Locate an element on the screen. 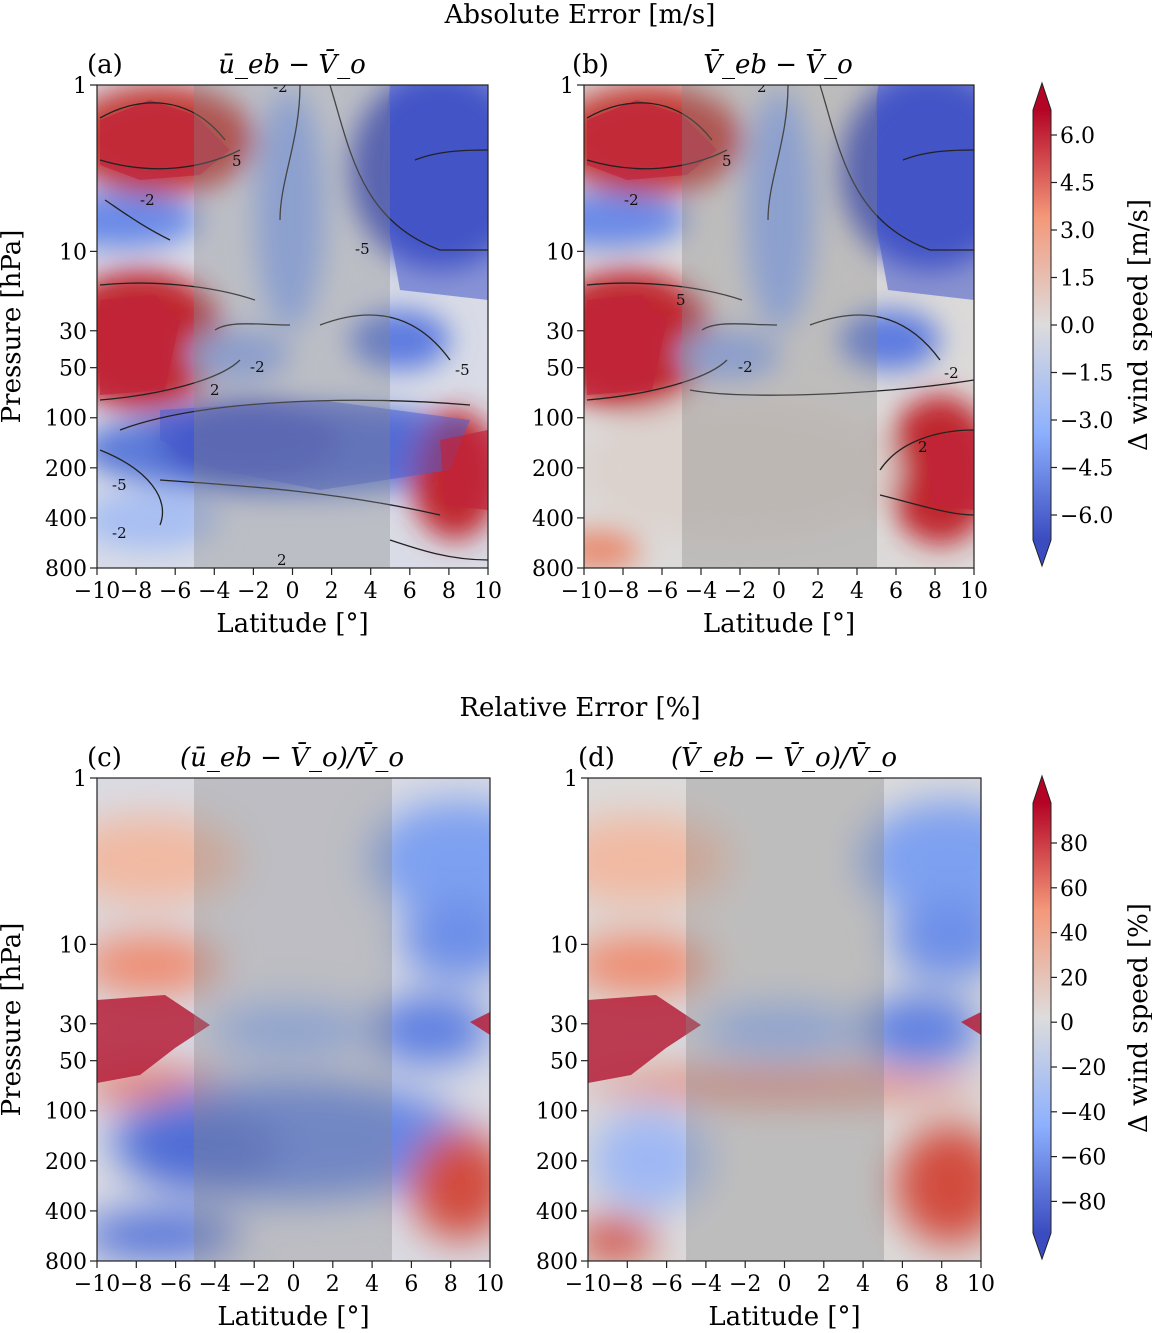  panel-c-title: (ū_eb − V̄_o)/V̄_o is located at coordinates (292, 757).